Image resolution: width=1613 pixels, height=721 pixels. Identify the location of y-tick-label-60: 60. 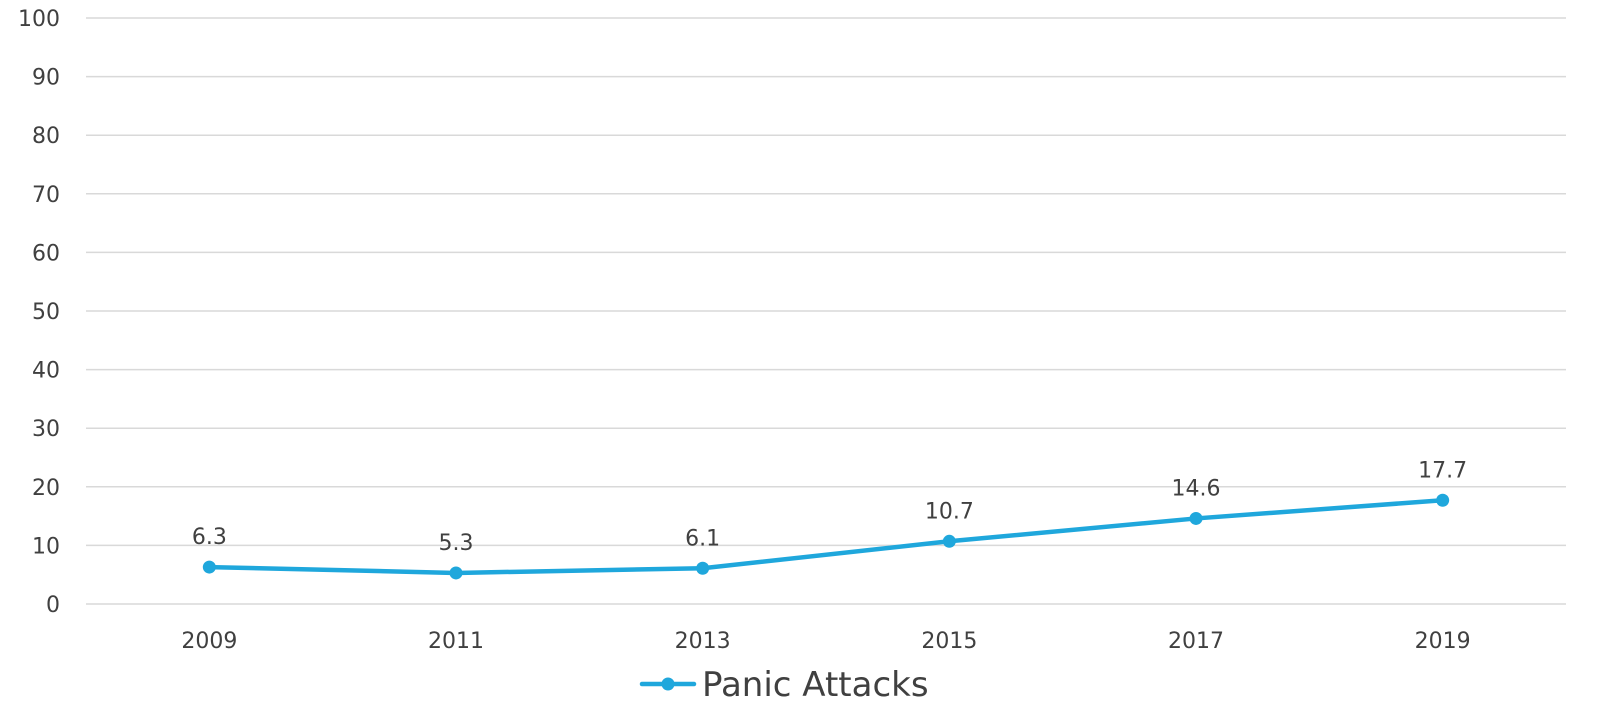
(46, 253).